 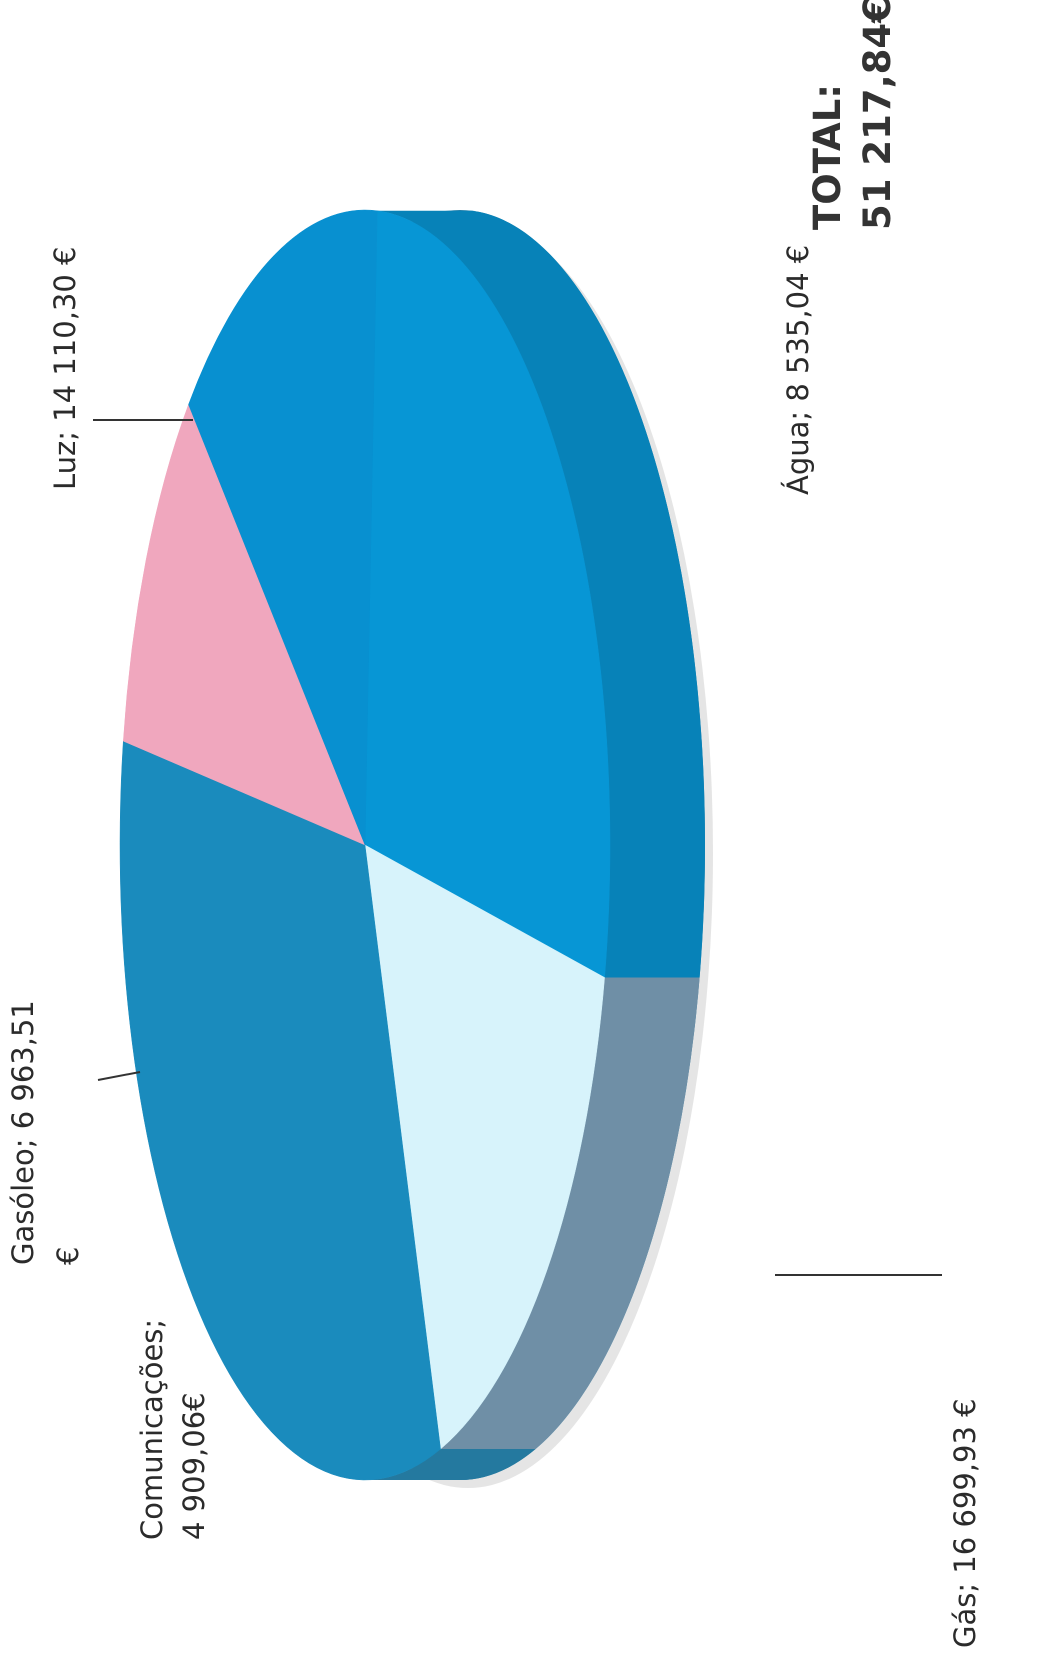 What do you see at coordinates (798, 370) in the screenshot?
I see `data-label-agua: Água; 8 535,04 €` at bounding box center [798, 370].